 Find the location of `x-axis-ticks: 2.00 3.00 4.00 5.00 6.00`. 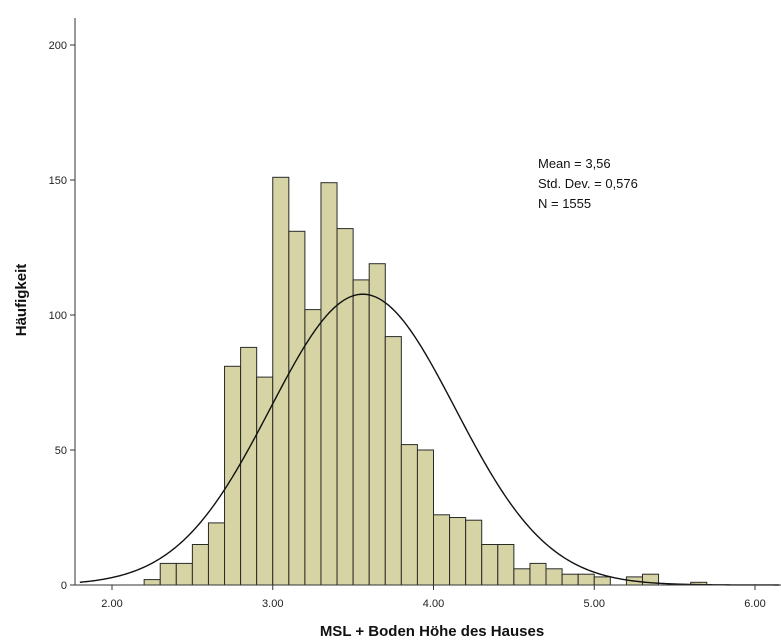

x-axis-ticks: 2.00 3.00 4.00 5.00 6.00 is located at coordinates (433, 597).